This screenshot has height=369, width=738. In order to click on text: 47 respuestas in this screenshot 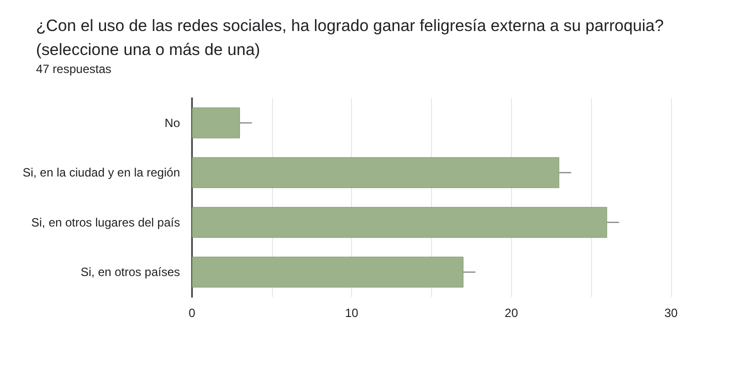, I will do `click(74, 69)`.